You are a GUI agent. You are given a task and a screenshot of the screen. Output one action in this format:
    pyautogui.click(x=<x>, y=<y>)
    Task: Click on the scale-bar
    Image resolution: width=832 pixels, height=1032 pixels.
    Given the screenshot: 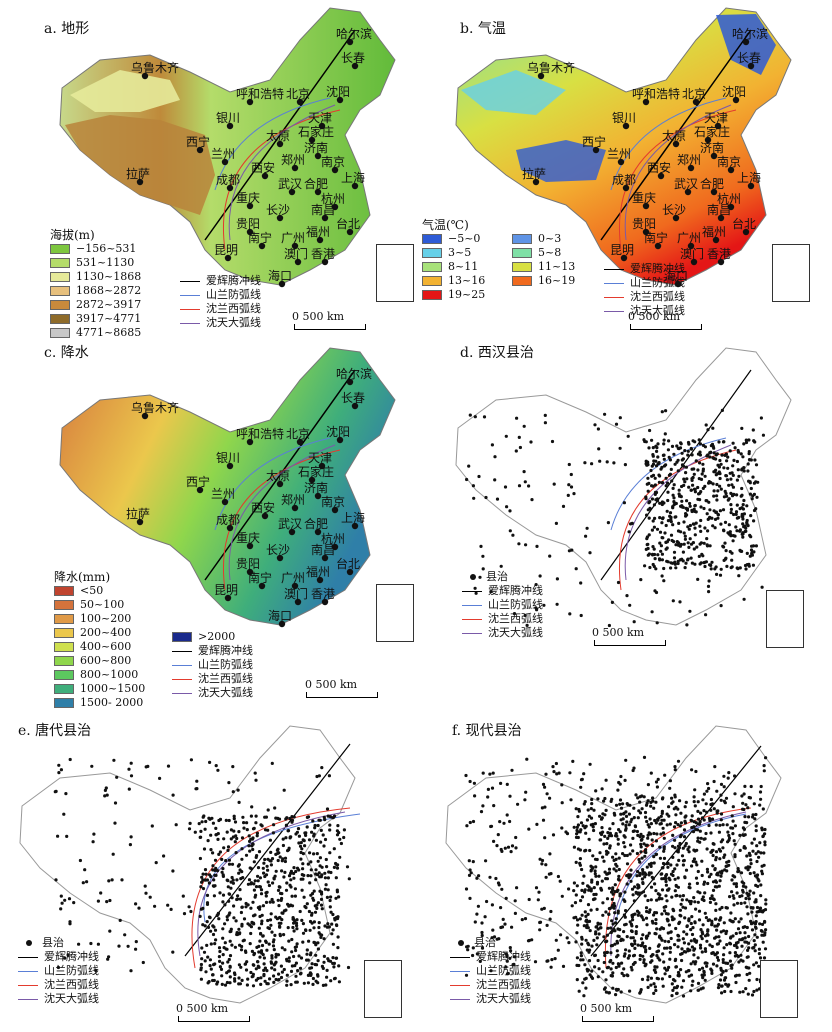 What is the action you would take?
    pyautogui.click(x=630, y=643)
    